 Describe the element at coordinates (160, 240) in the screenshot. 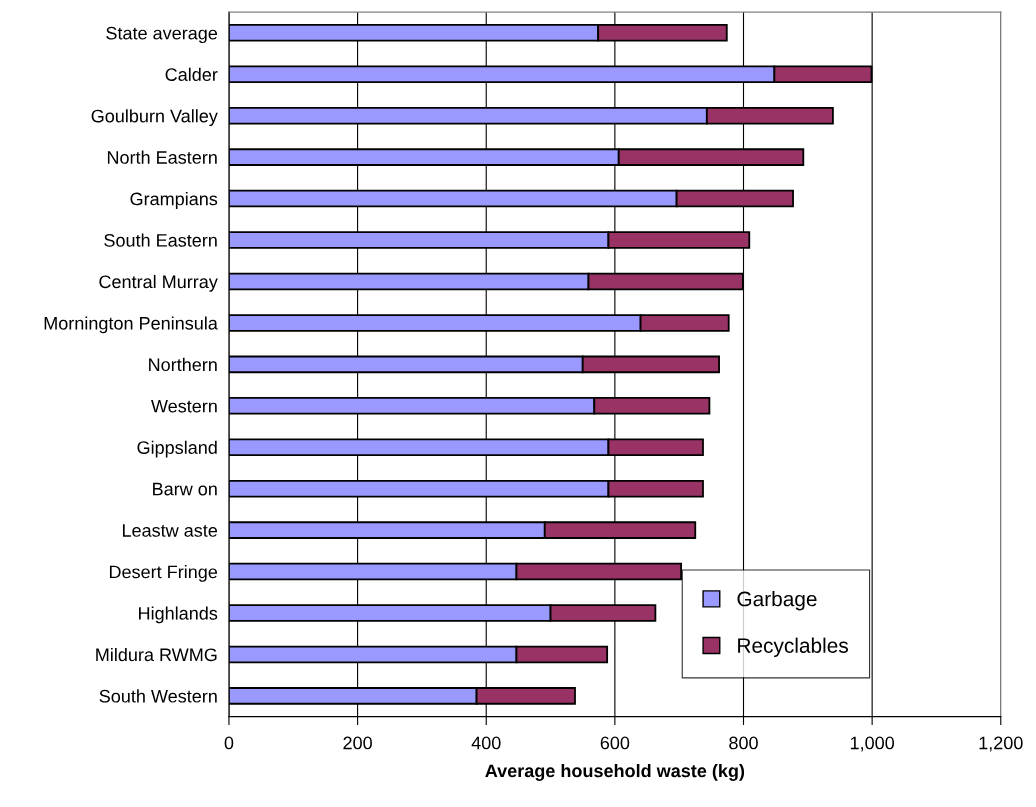

I see `y-tick-label: South Eastern` at that location.